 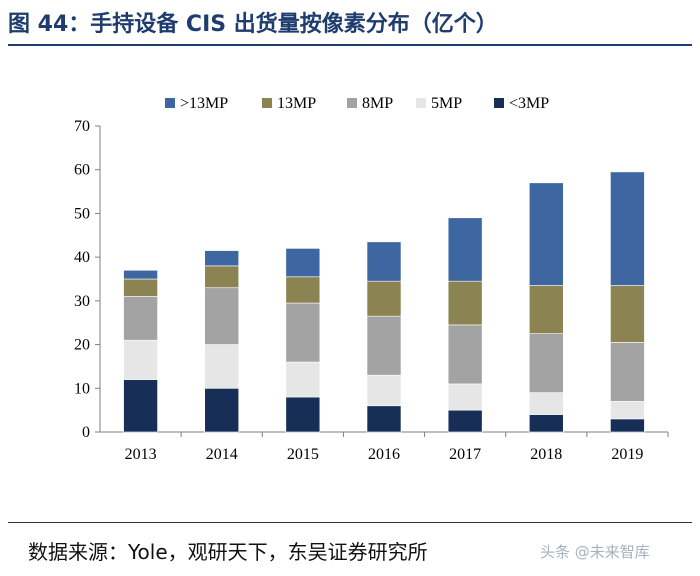 I want to click on bar-segment-13MP-2019, so click(x=627, y=314).